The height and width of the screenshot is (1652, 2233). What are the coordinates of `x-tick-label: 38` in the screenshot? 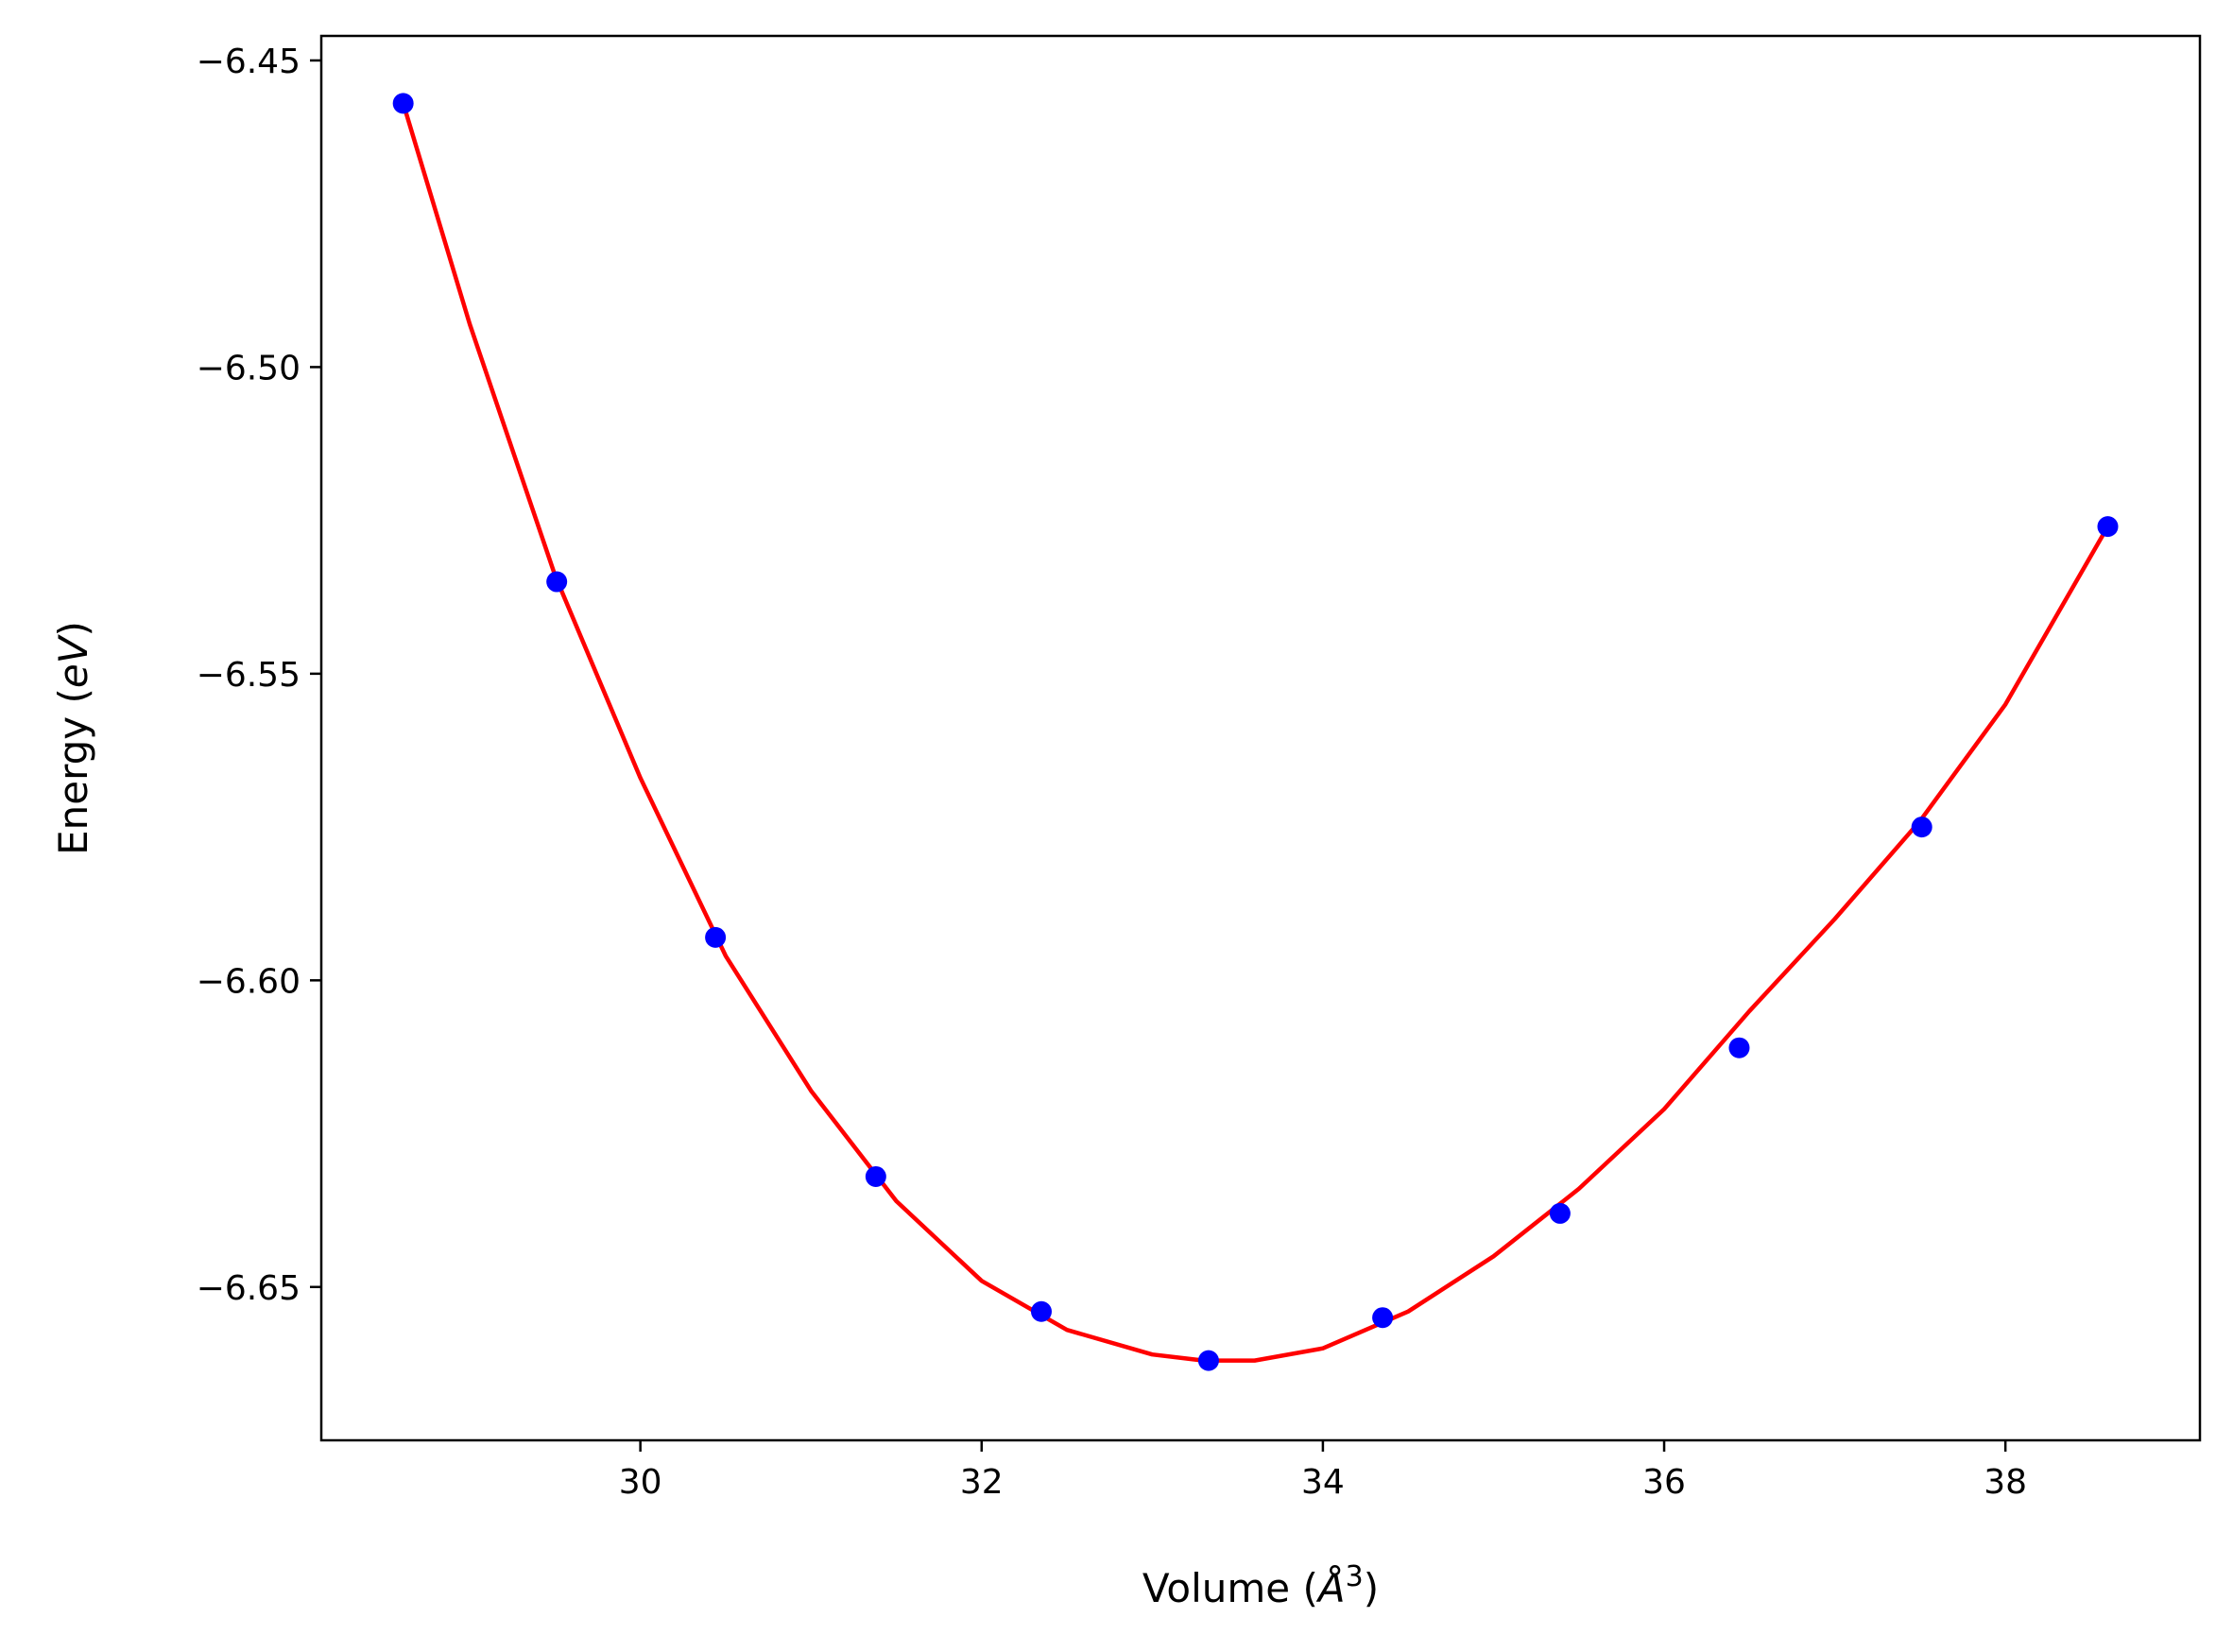 It's located at (2006, 1482).